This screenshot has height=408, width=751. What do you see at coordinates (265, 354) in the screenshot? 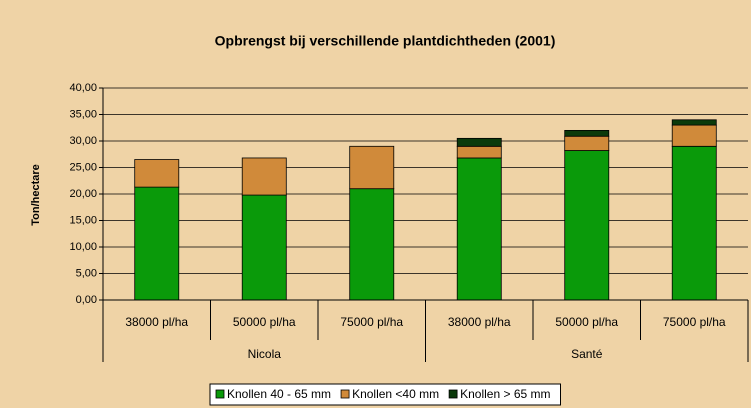
I see `group-label: Nicola` at bounding box center [265, 354].